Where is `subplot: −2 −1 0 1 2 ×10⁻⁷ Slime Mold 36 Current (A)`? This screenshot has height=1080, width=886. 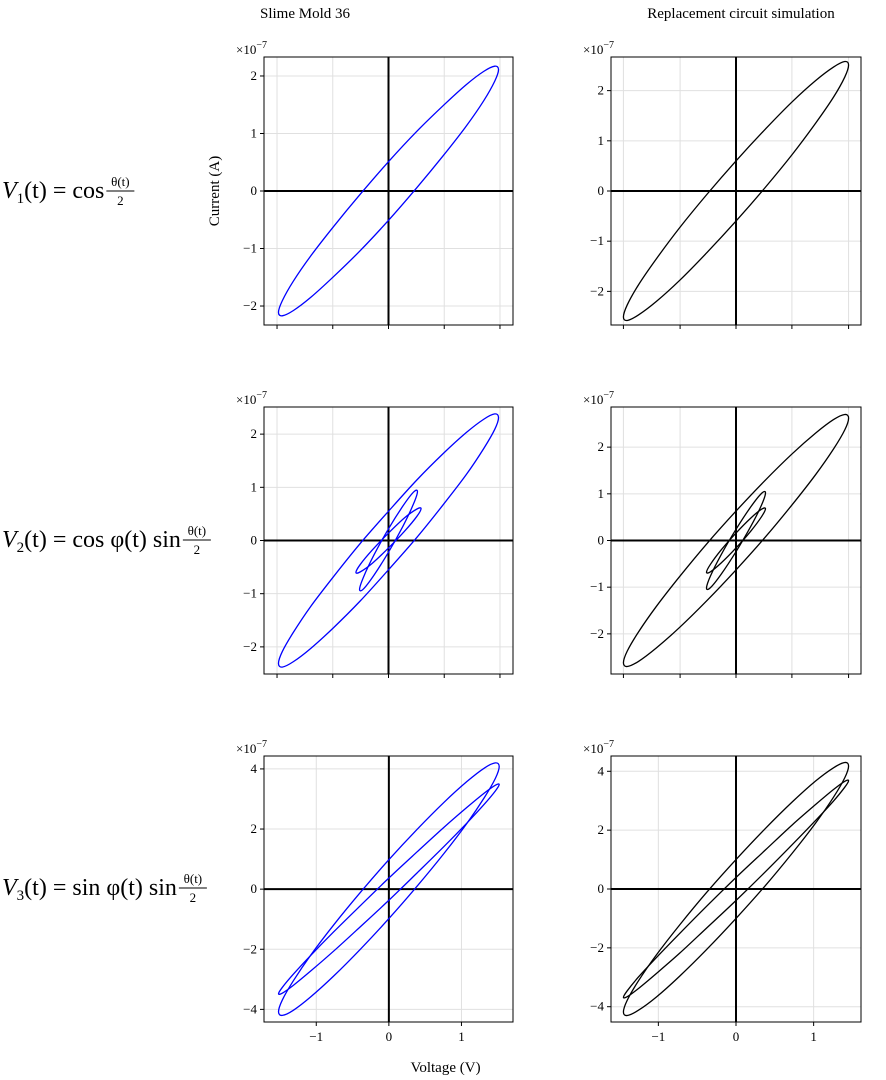
subplot: −2 −1 0 1 2 ×10⁻⁷ Slime Mold 36 Current (A) is located at coordinates (360, 167).